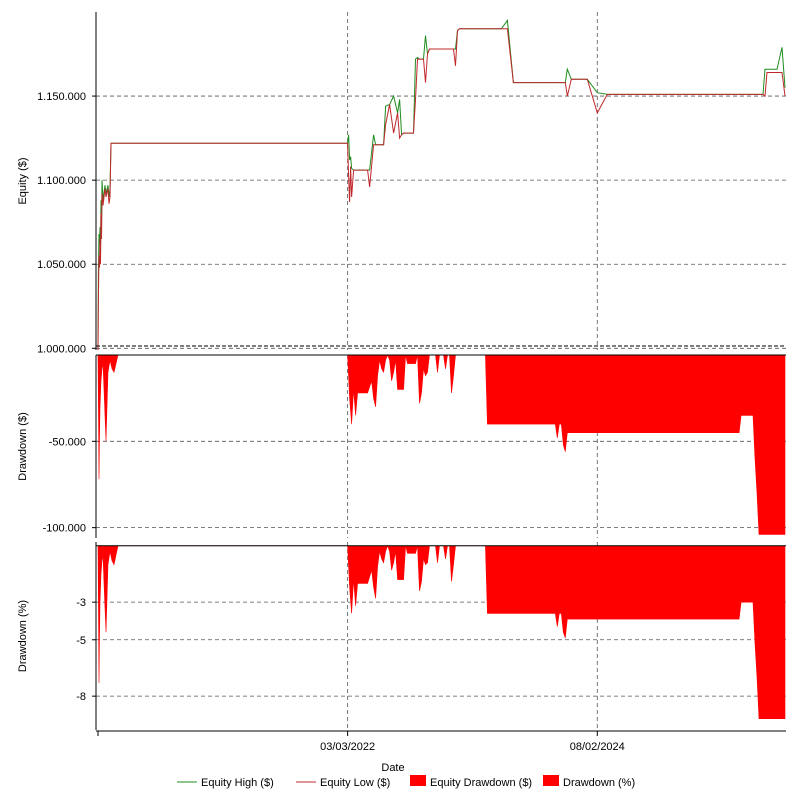  I want to click on y-tick-label: -5, so click(81, 641).